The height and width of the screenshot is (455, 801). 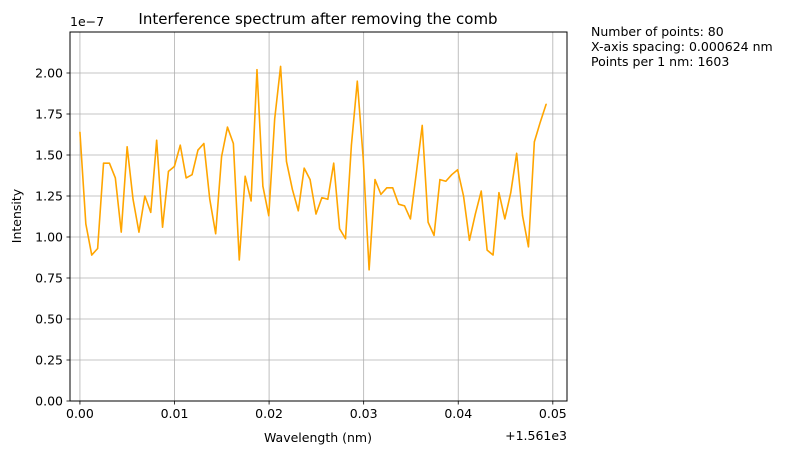 What do you see at coordinates (269, 413) in the screenshot?
I see `x-tick-label: 0.02` at bounding box center [269, 413].